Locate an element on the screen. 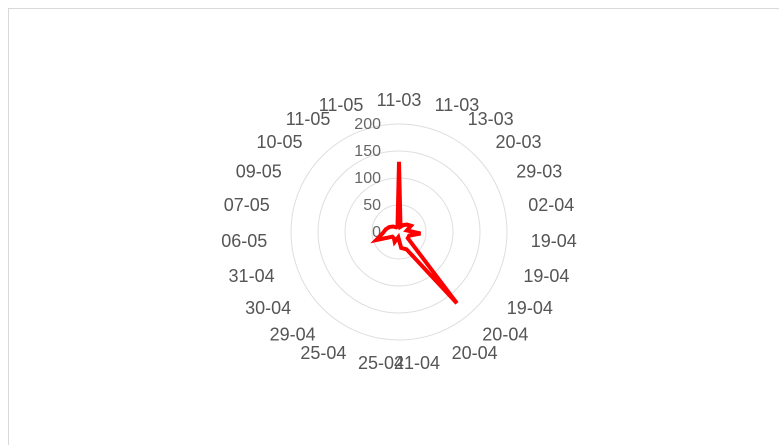 This screenshot has height=446, width=780. radial-tick-label: 150 is located at coordinates (367, 151).